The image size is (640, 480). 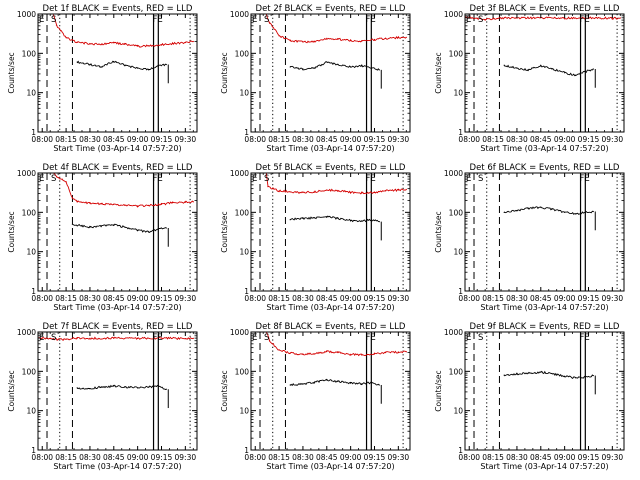 What do you see at coordinates (118, 168) in the screenshot?
I see `panel-title: Det 4f BLACK = Events, RED = LLD` at bounding box center [118, 168].